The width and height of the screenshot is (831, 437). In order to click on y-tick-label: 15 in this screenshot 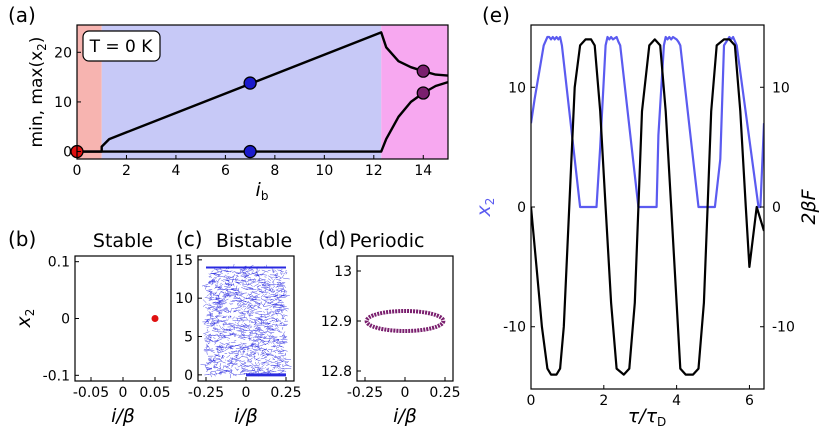, I will do `click(184, 261)`.